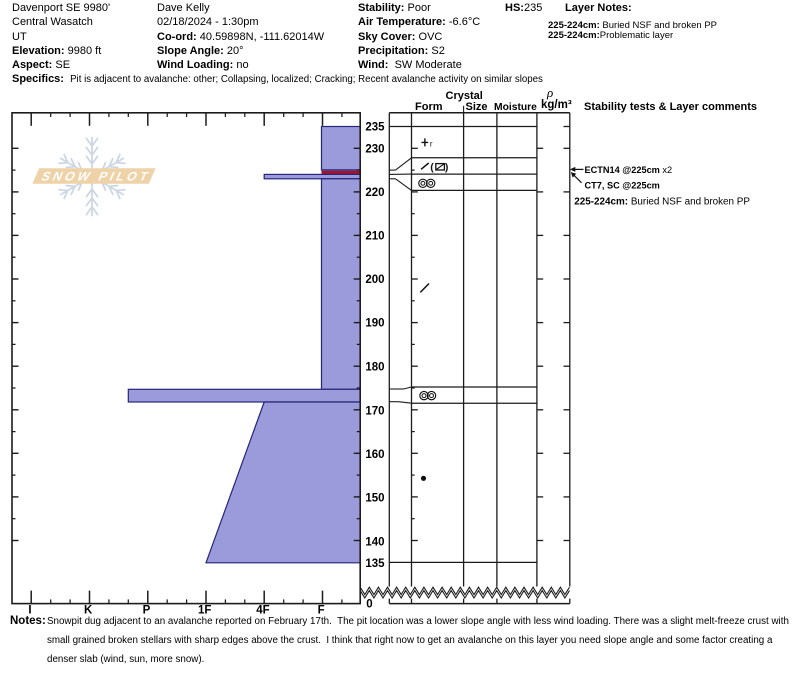 This screenshot has height=676, width=800. What do you see at coordinates (96, 176) in the screenshot?
I see `svg-text: SNOW PILOT` at bounding box center [96, 176].